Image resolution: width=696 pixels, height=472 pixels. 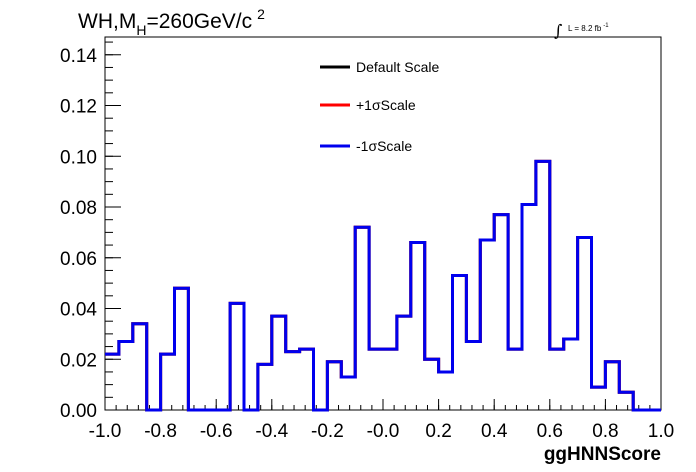 I want to click on y-tick-label: 0.14, so click(x=78, y=56).